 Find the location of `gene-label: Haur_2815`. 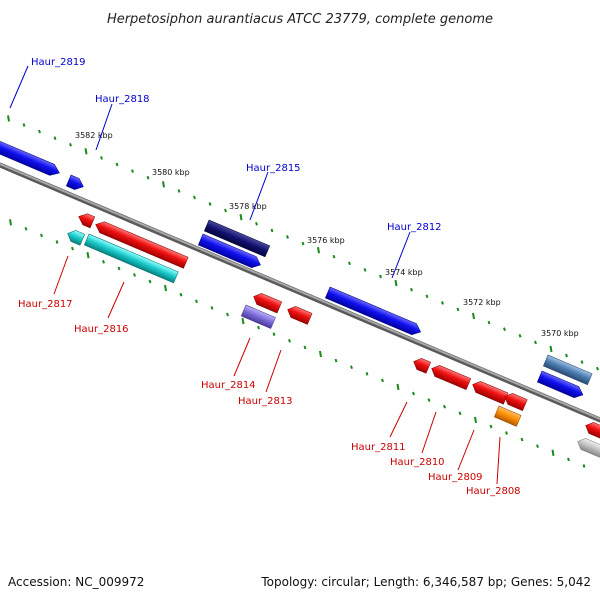

gene-label: Haur_2815 is located at coordinates (273, 168).